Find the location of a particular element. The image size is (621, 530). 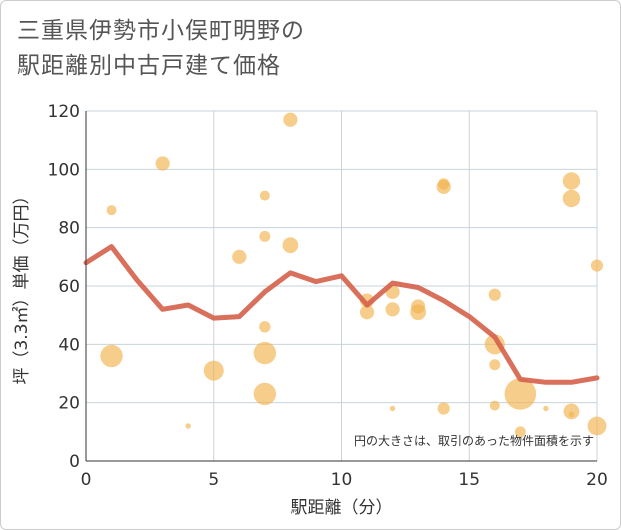

title-line-2: 駅距離別中古戸建て価格 is located at coordinates (149, 66).